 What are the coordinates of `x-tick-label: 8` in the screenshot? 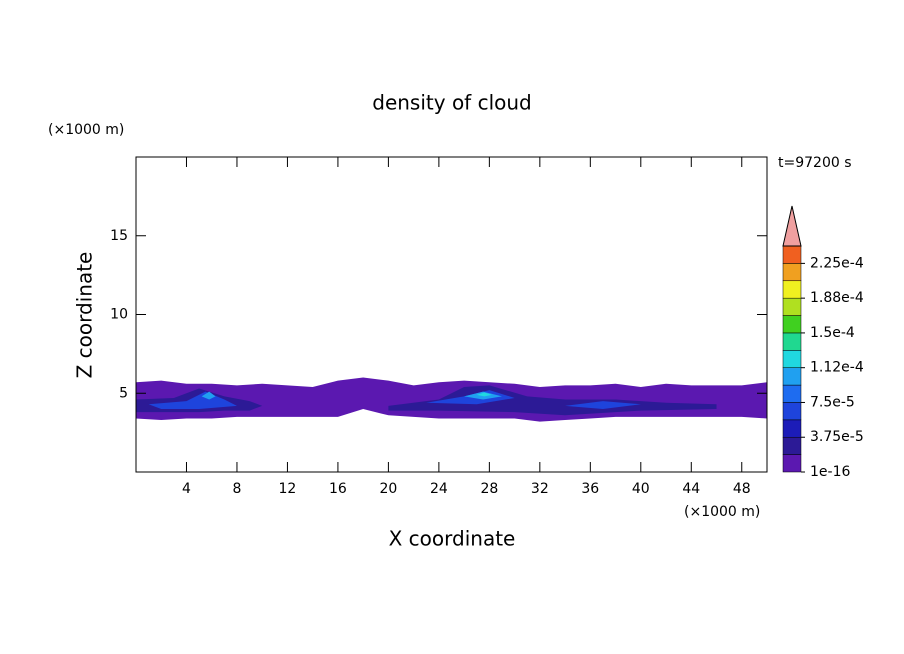 It's located at (236, 489).